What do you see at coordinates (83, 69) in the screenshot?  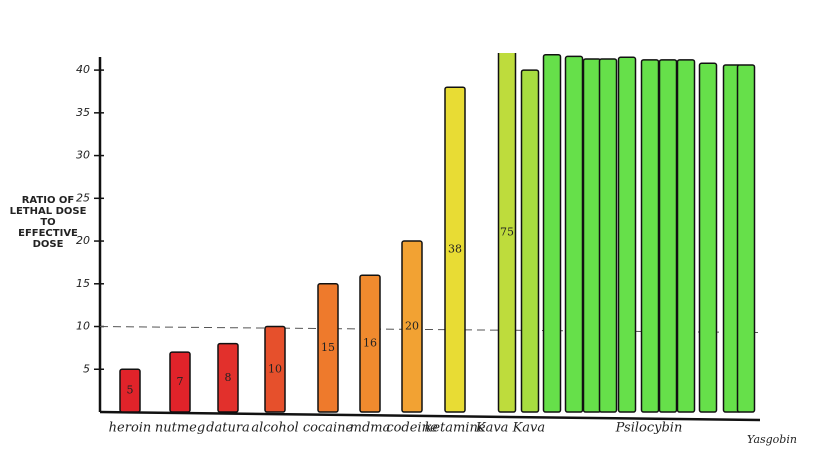 I see `y-tick-label: 40` at bounding box center [83, 69].